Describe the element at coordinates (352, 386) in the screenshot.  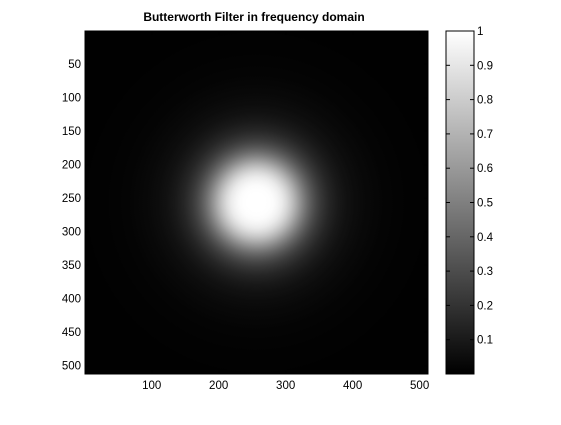
I see `x-tick-label: 400` at that location.